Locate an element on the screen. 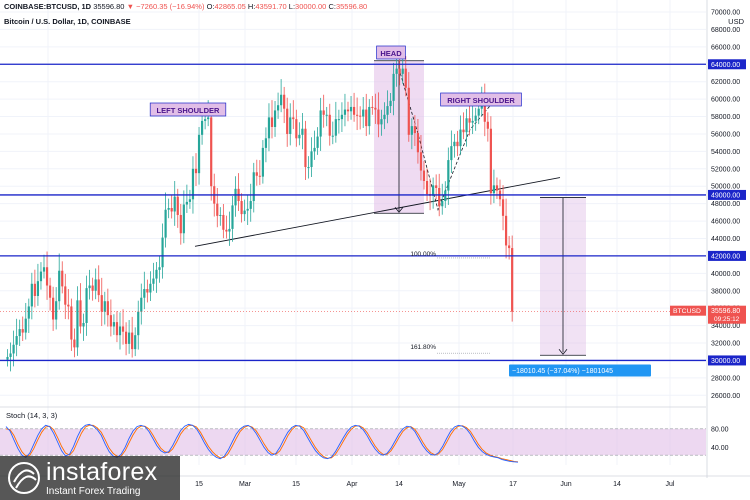  current-price-tag is located at coordinates (727, 314).